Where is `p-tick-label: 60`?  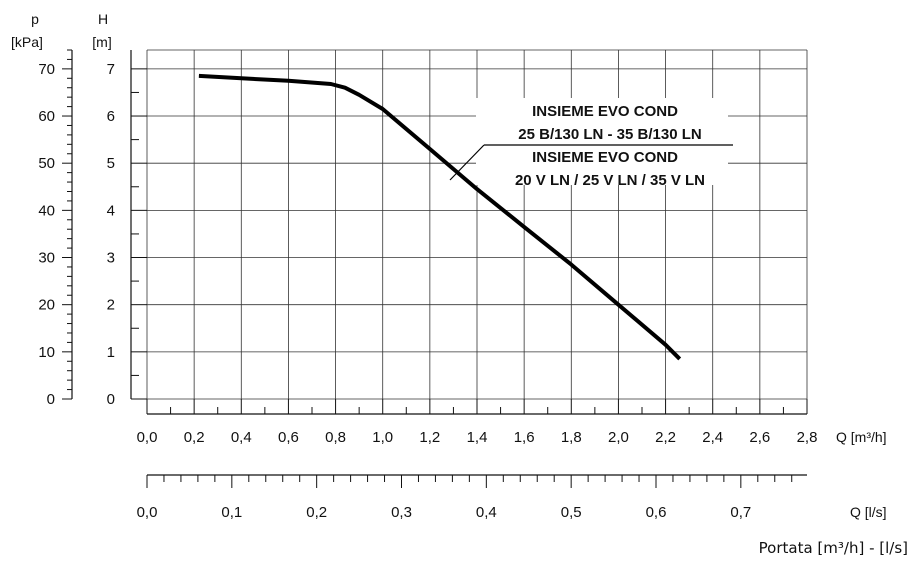 p-tick-label: 60 is located at coordinates (46, 116).